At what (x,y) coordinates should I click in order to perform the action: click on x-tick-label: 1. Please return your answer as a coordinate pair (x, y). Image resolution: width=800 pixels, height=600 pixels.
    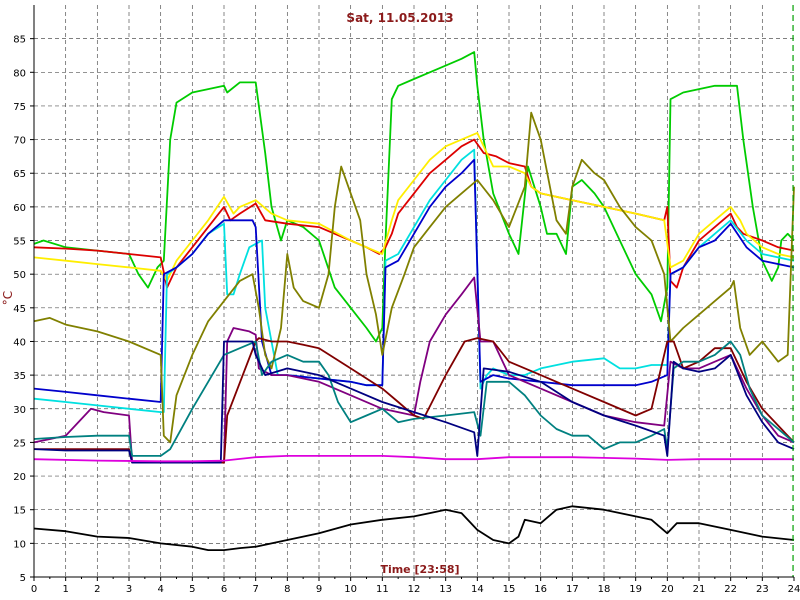
    Looking at the image, I should click on (65, 589).